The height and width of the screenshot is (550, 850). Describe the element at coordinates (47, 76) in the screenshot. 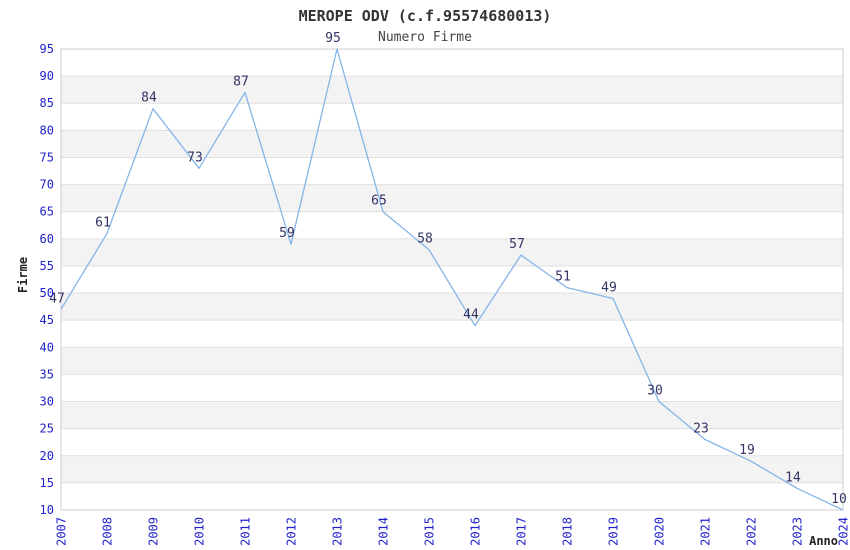

I see `y-tick-label: 90` at that location.